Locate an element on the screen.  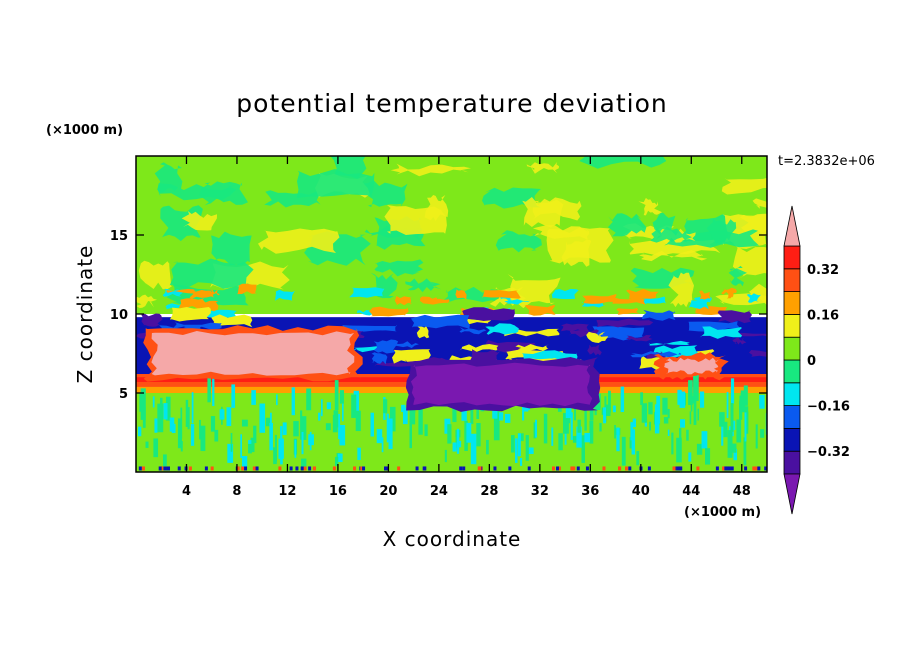
x-tick-label: 4 is located at coordinates (186, 491).